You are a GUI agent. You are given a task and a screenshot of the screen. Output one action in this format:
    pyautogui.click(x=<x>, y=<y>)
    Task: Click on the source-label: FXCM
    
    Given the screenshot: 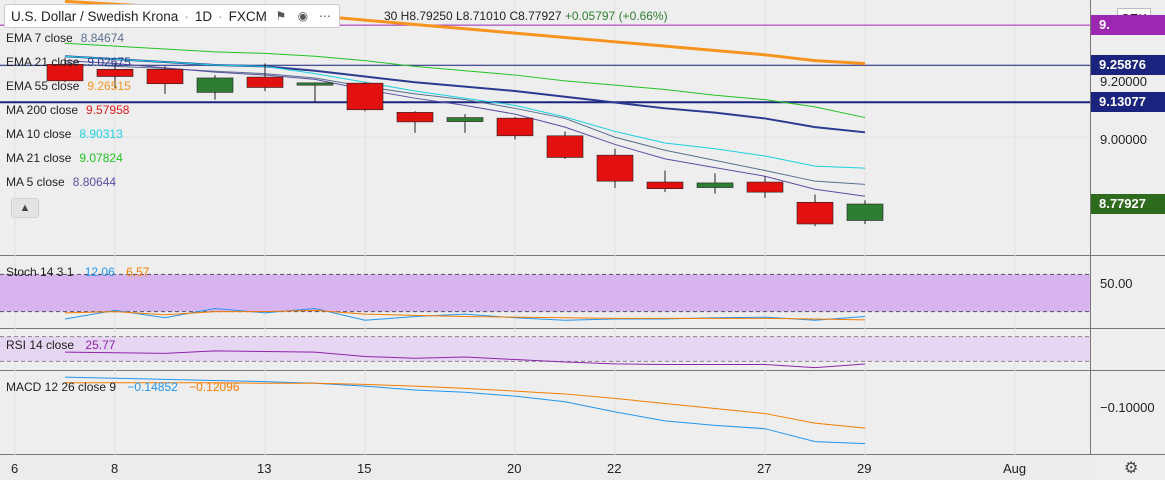 What is the action you would take?
    pyautogui.click(x=247, y=16)
    